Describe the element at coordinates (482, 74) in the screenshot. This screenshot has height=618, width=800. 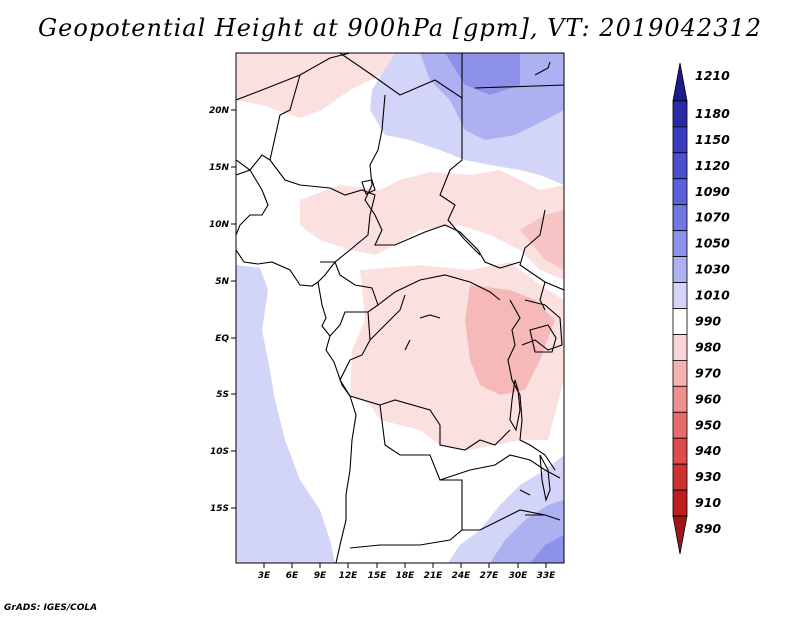
I see `field-blue-ne-deep` at that location.